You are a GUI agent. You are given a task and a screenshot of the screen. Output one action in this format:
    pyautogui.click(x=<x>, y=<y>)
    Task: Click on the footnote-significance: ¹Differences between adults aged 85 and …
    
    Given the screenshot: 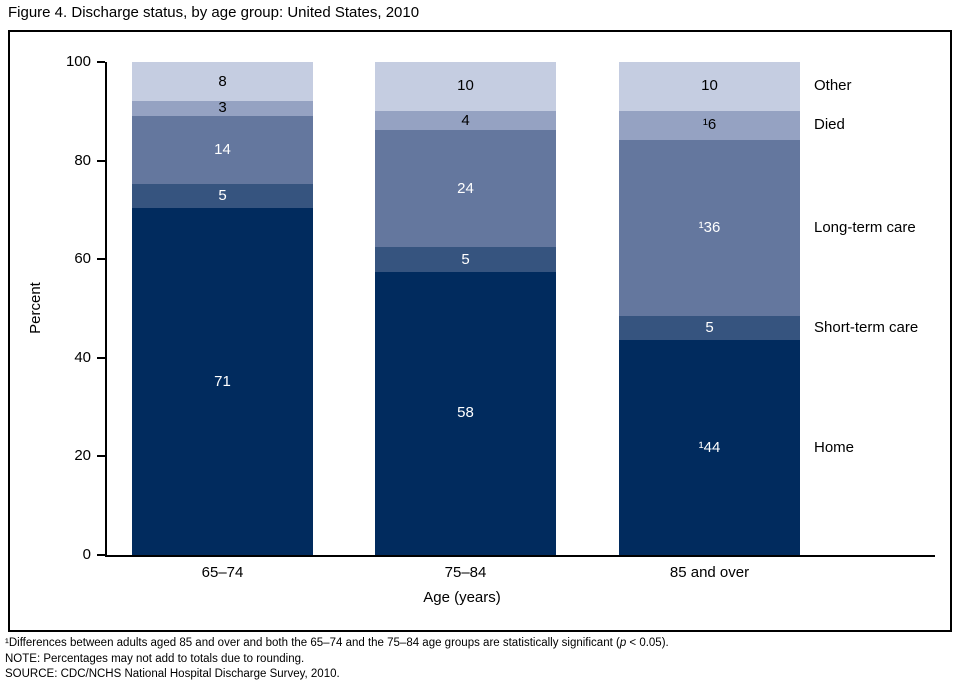 What is the action you would take?
    pyautogui.click(x=480, y=644)
    